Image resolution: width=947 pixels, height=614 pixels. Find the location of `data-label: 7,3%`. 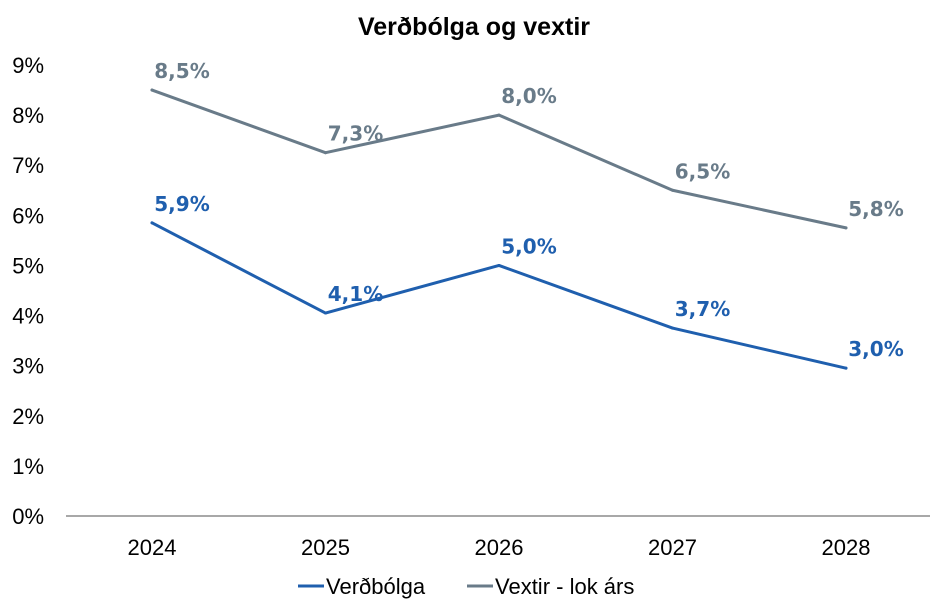

data-label: 7,3% is located at coordinates (355, 134).